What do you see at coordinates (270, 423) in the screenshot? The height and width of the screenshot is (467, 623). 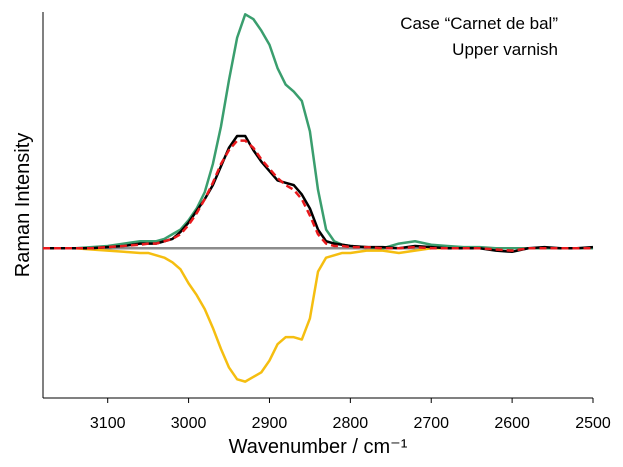 I see `x-tick-label: 2900` at bounding box center [270, 423].